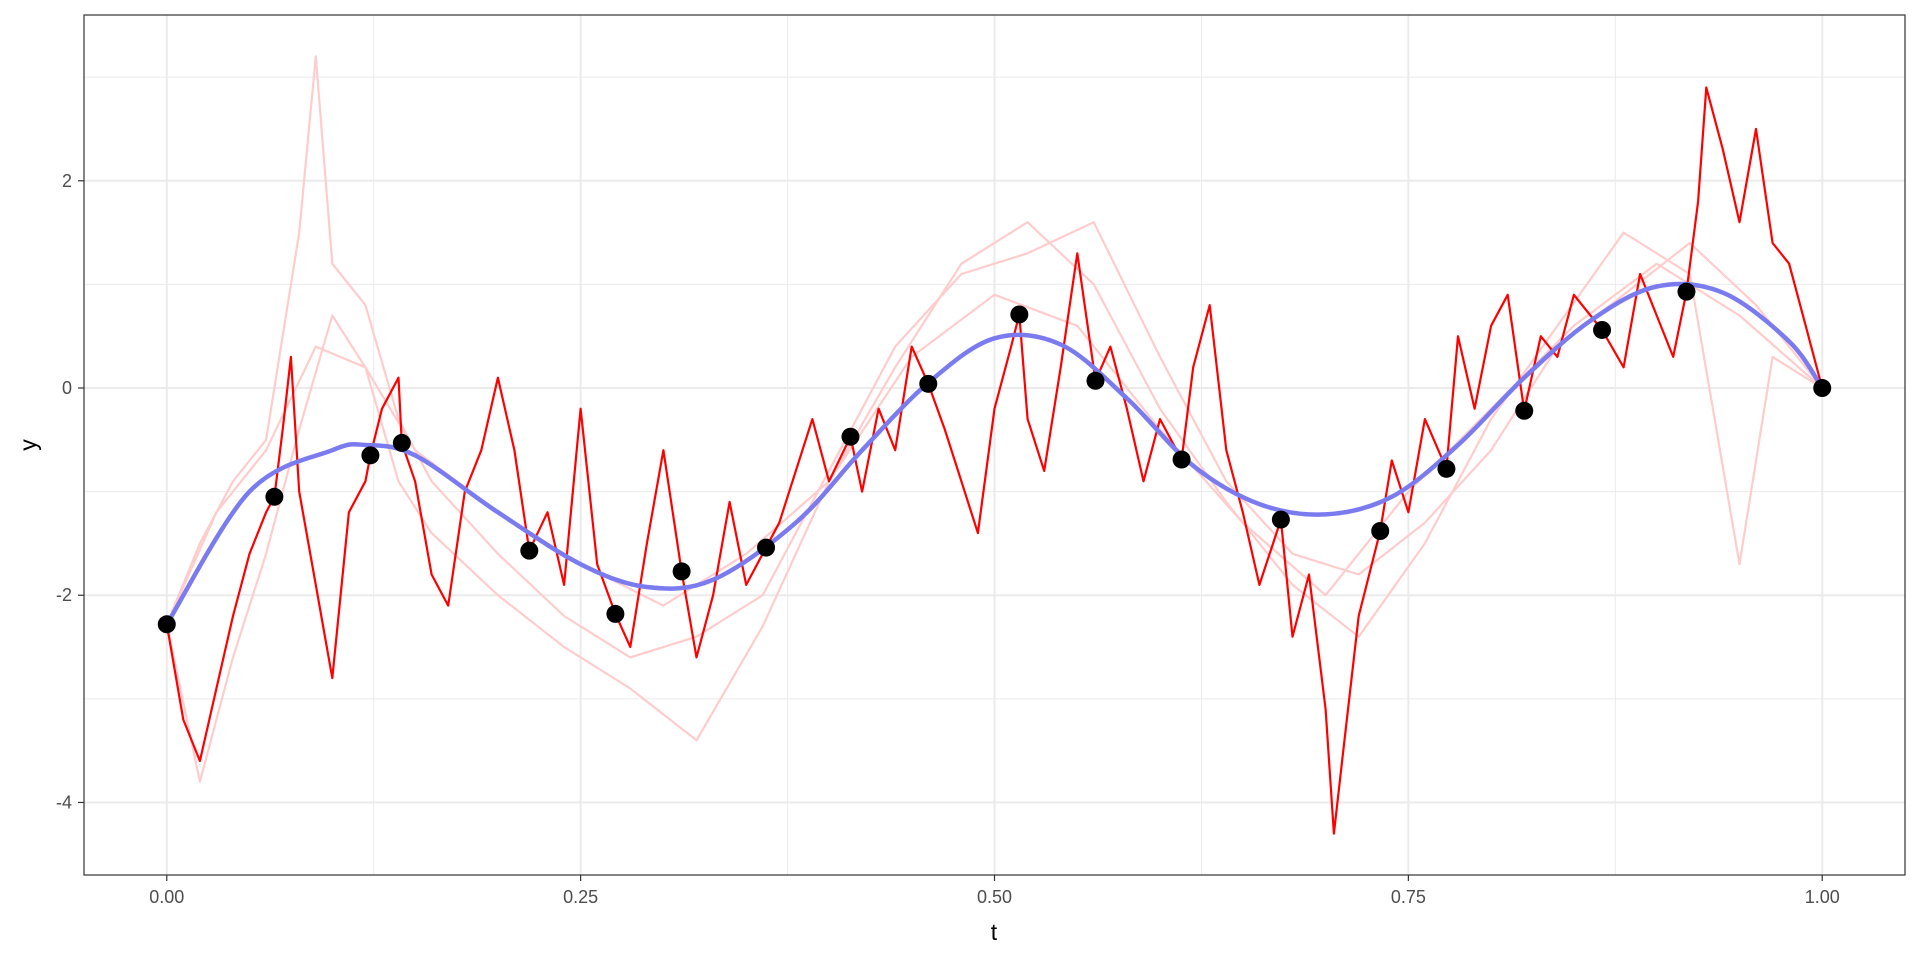 This screenshot has width=1920, height=960. What do you see at coordinates (1822, 897) in the screenshot?
I see `x-tick-label: 1.00` at bounding box center [1822, 897].